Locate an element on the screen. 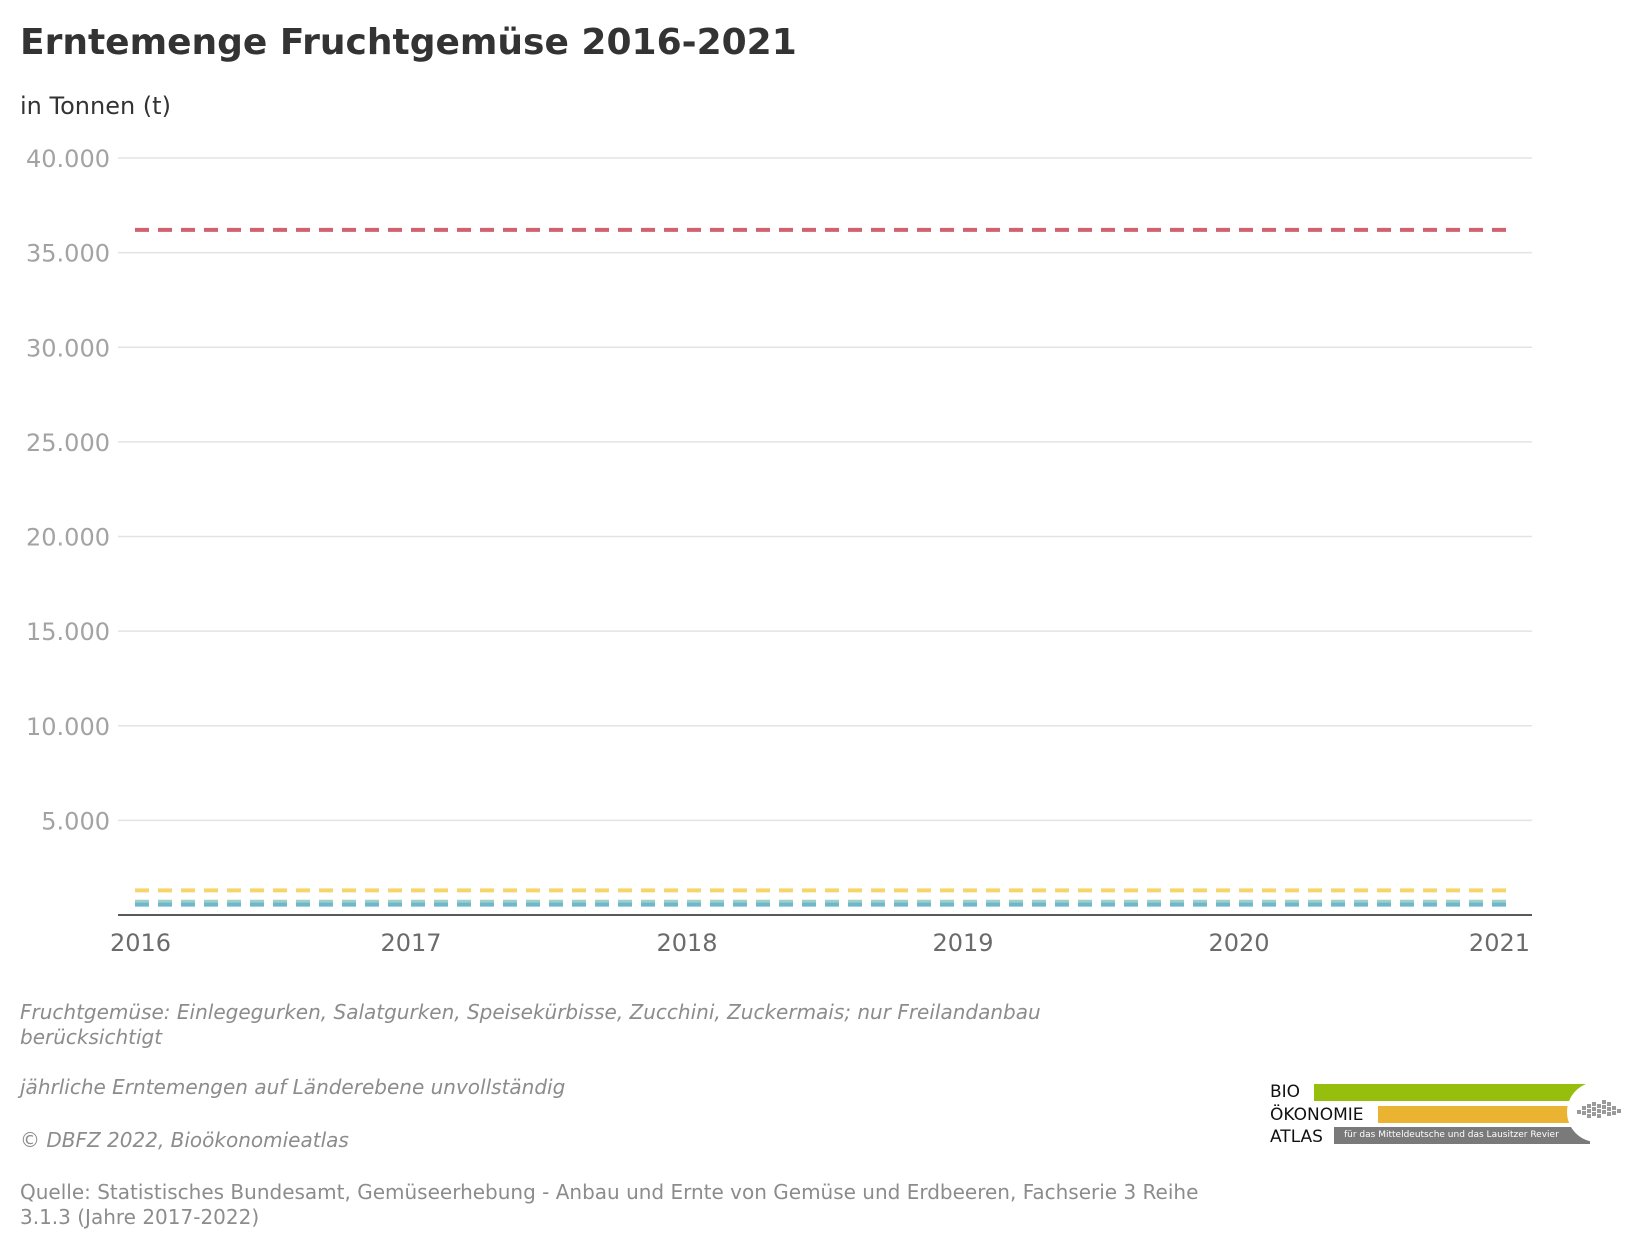 The height and width of the screenshot is (1240, 1640). y-tick-label: 25.000 is located at coordinates (68, 443).